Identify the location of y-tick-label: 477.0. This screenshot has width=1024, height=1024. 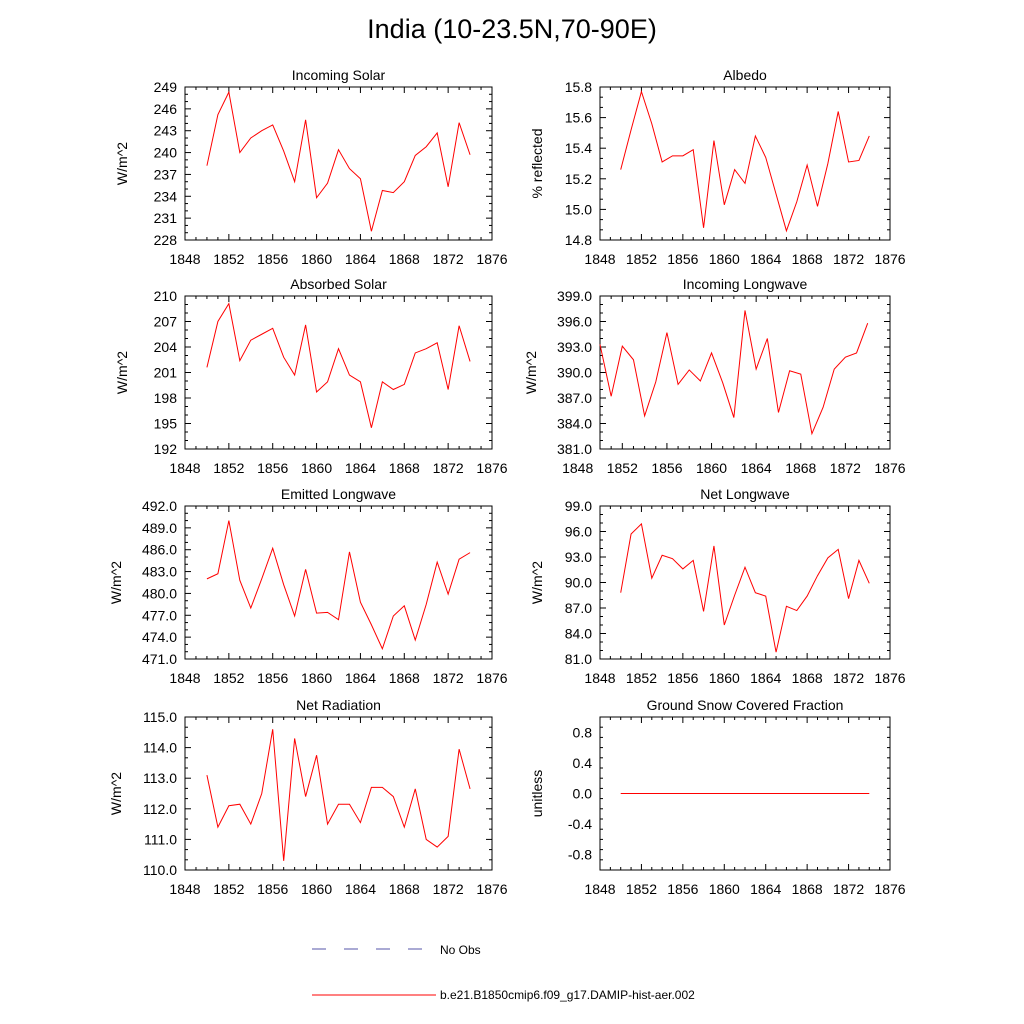
(159, 615).